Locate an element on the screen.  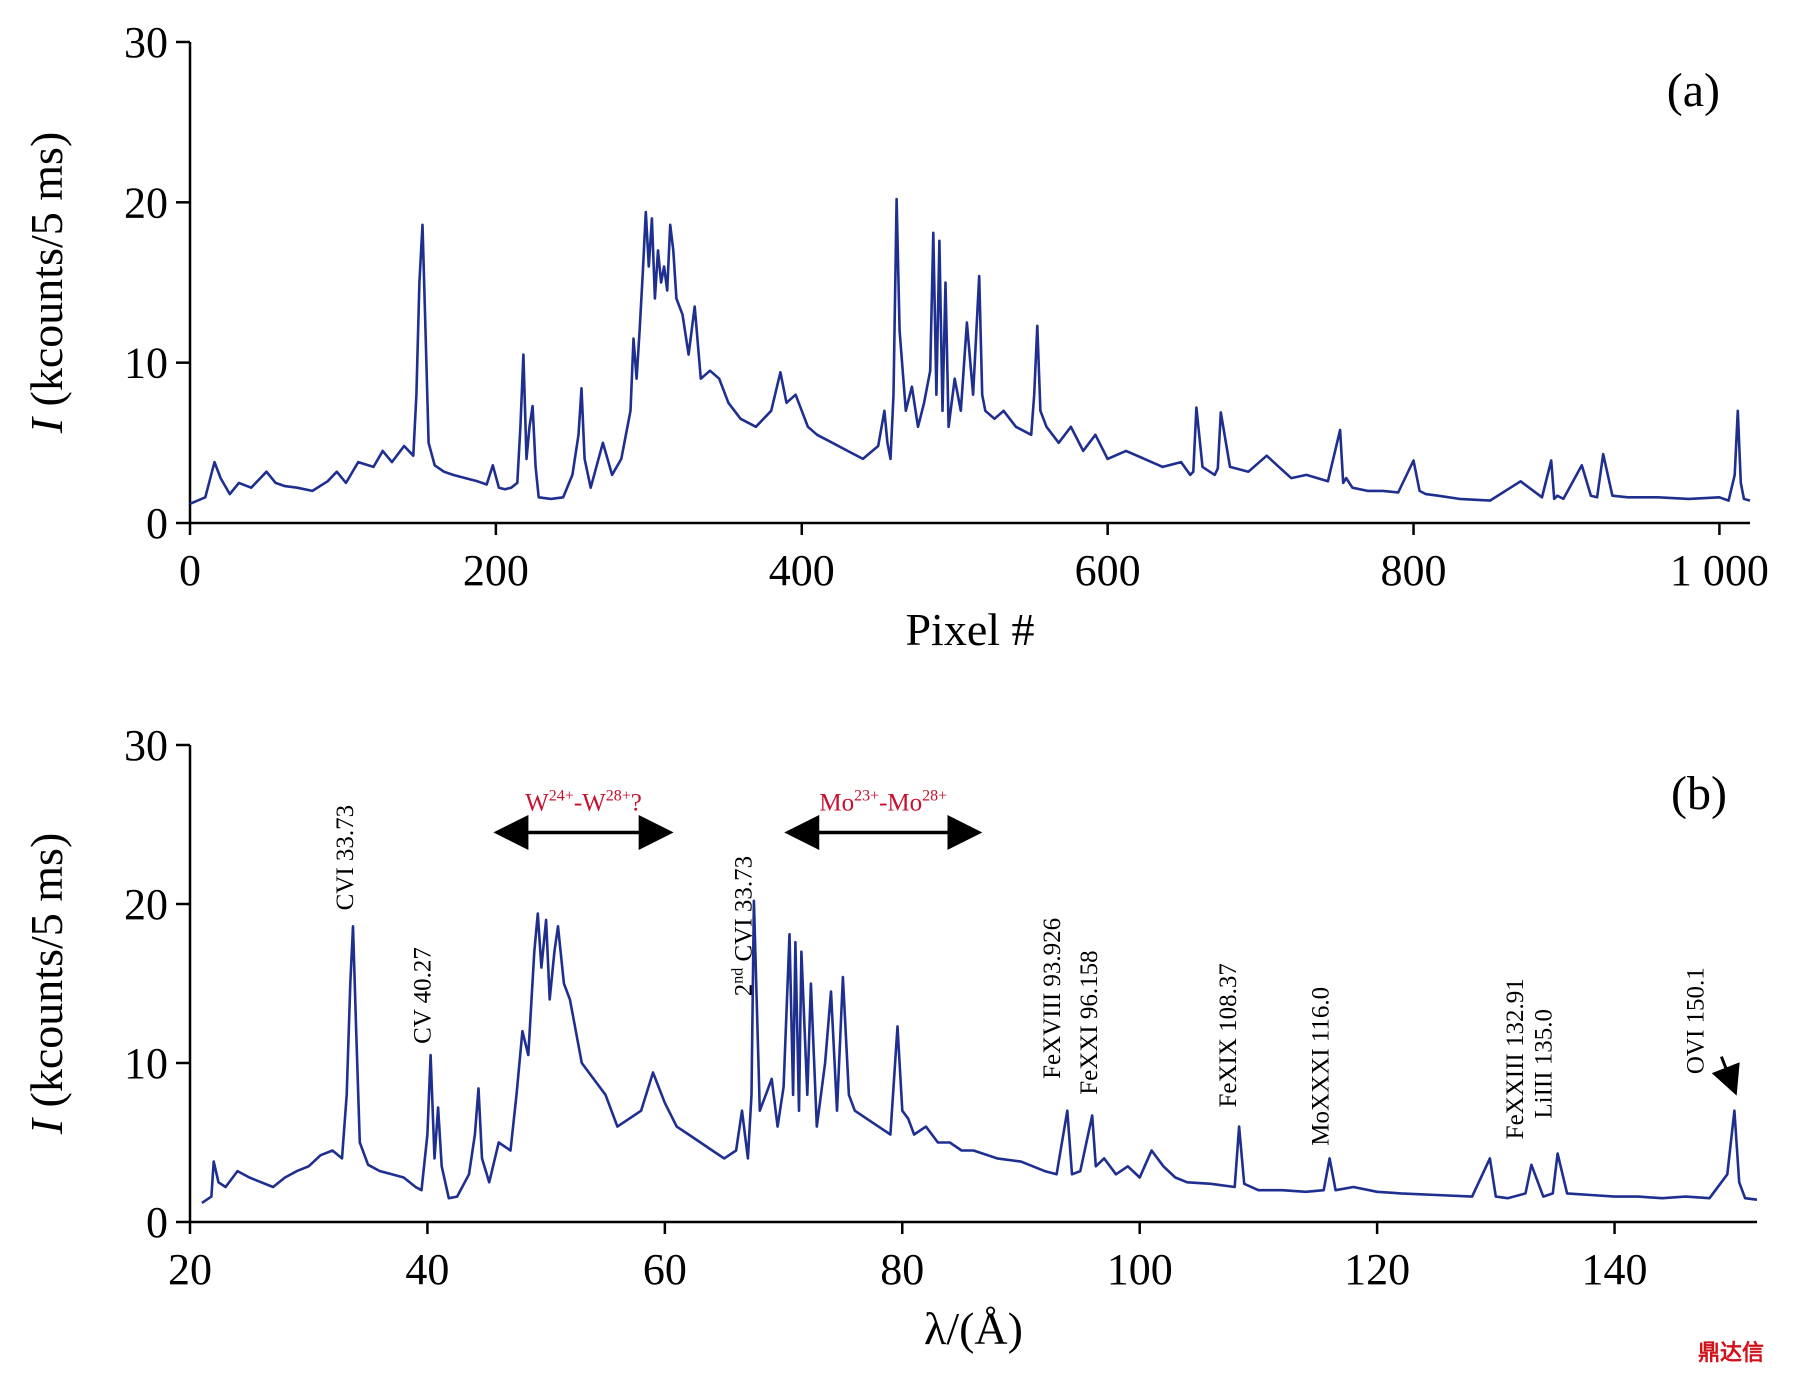
line-label: 2nd CVI 33.73 is located at coordinates (744, 926).